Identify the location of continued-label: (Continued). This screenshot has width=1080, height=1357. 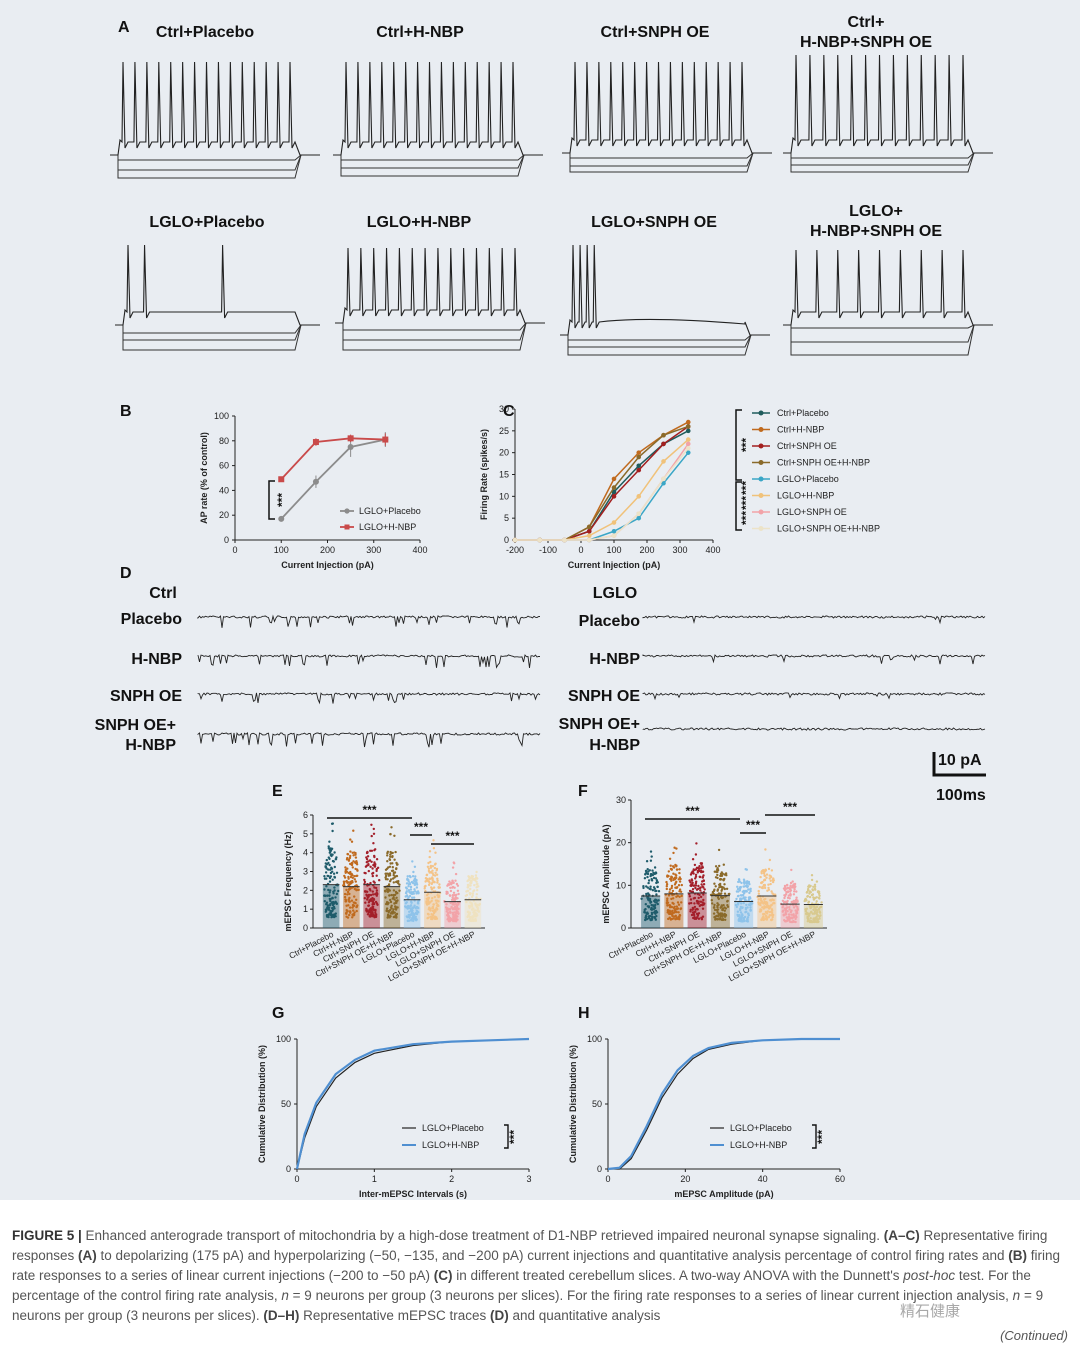
(1034, 1335).